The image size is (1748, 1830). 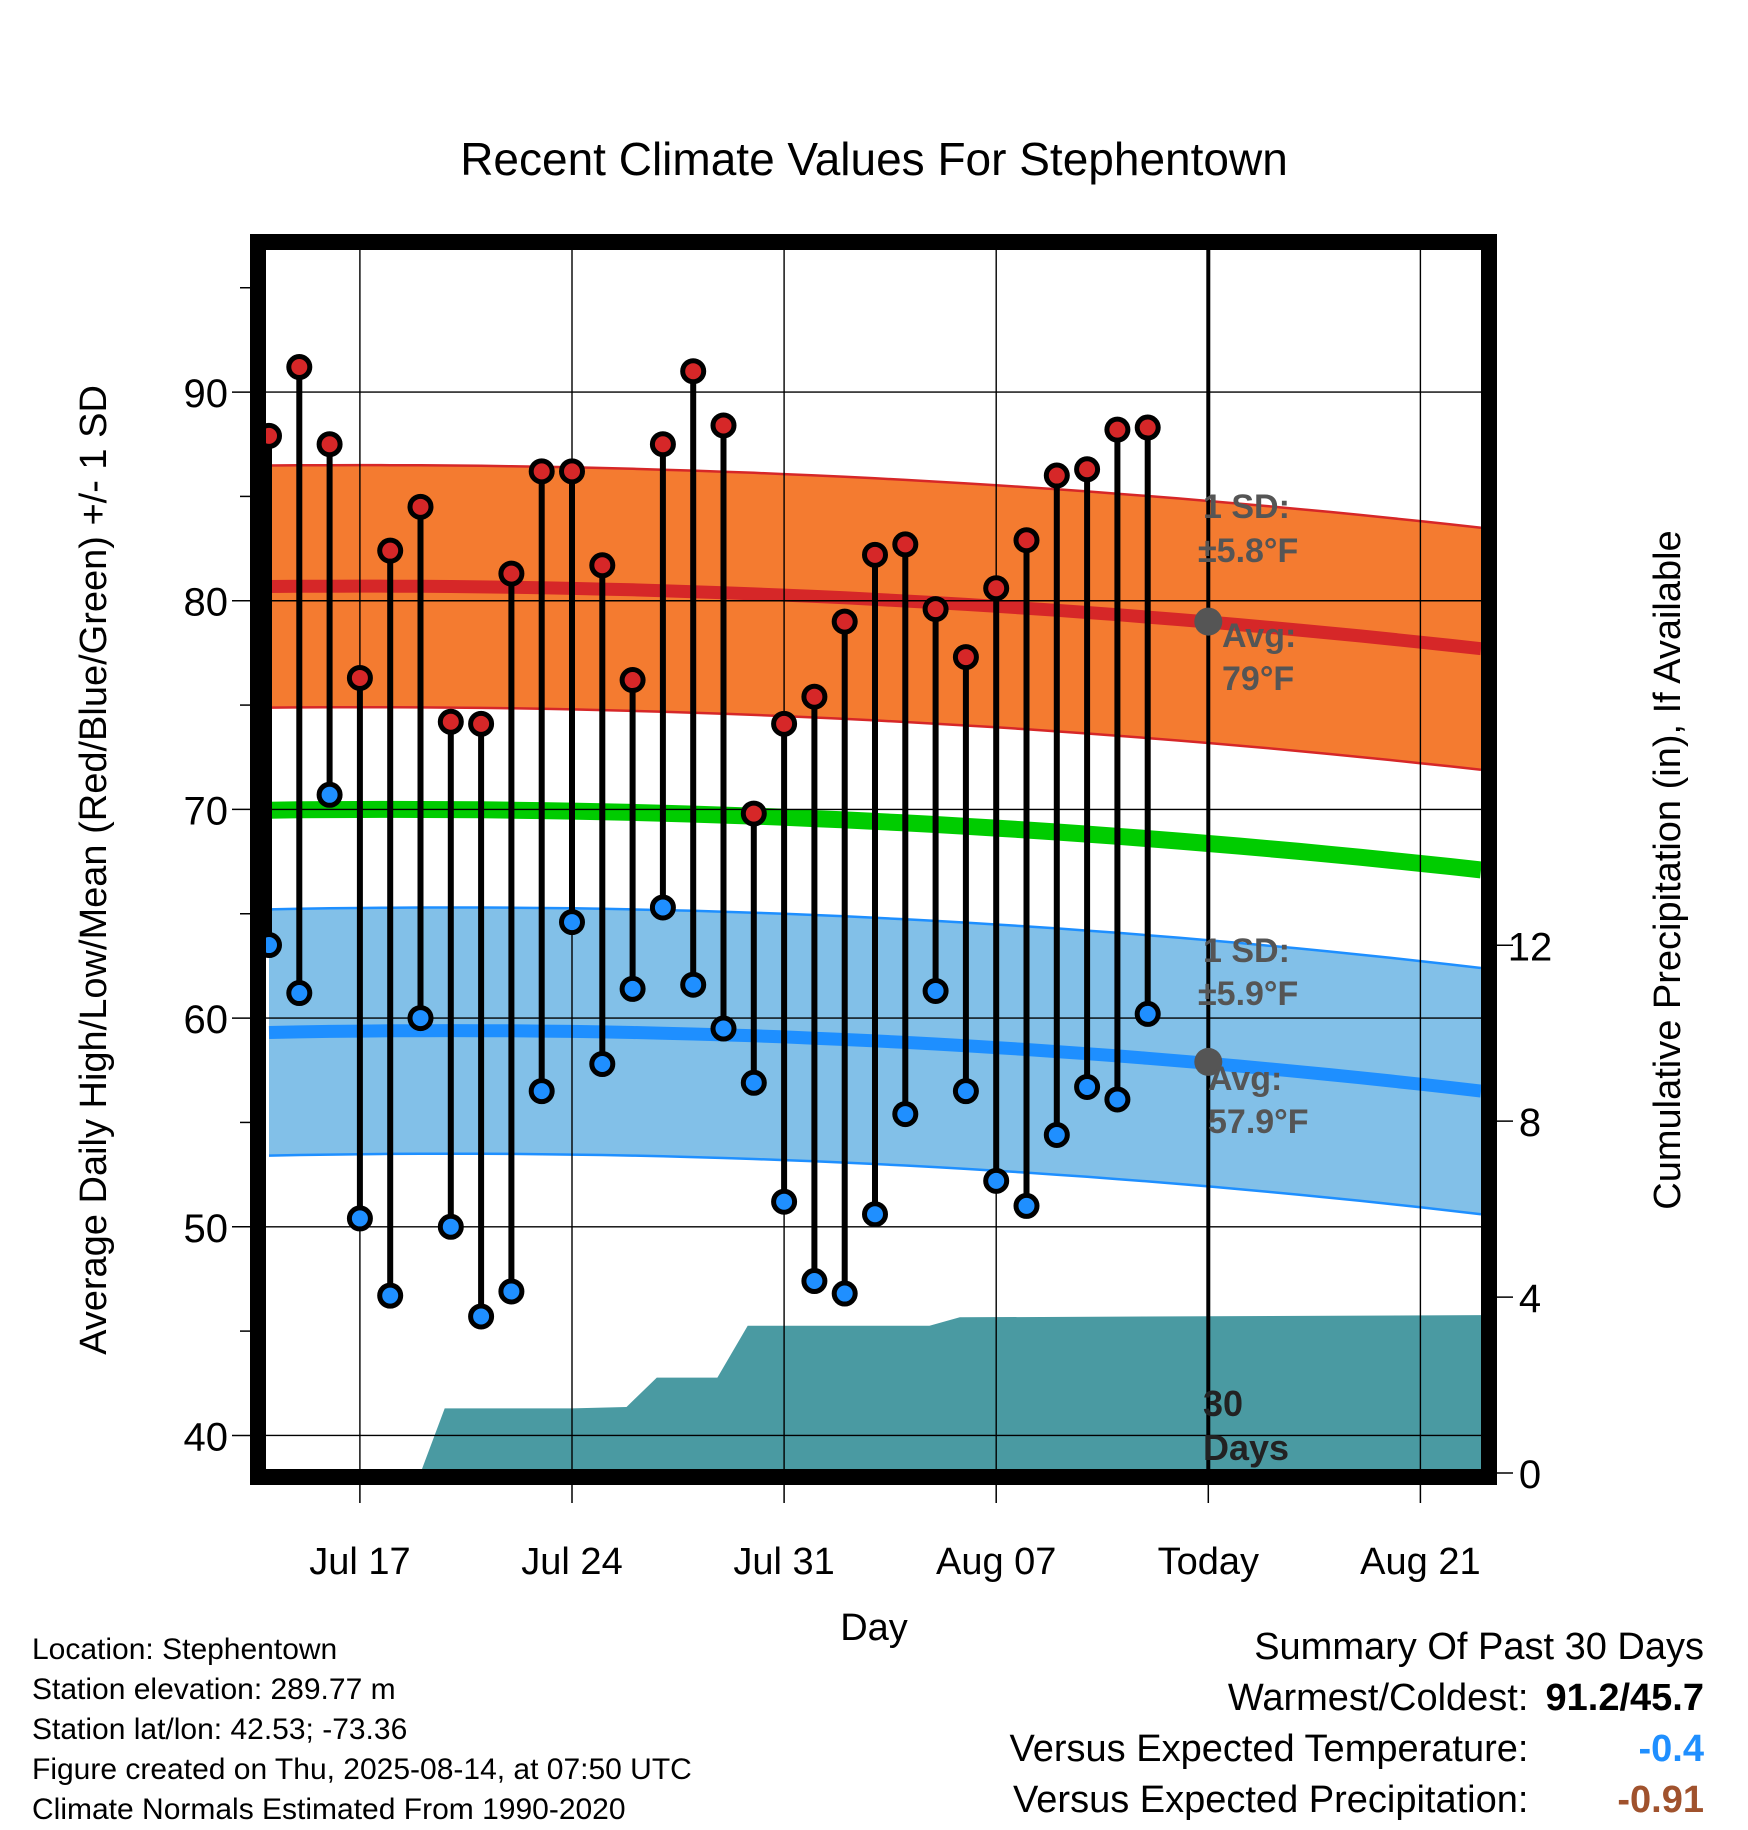 What do you see at coordinates (206, 1229) in the screenshot?
I see `left-axis-tick-label: 50` at bounding box center [206, 1229].